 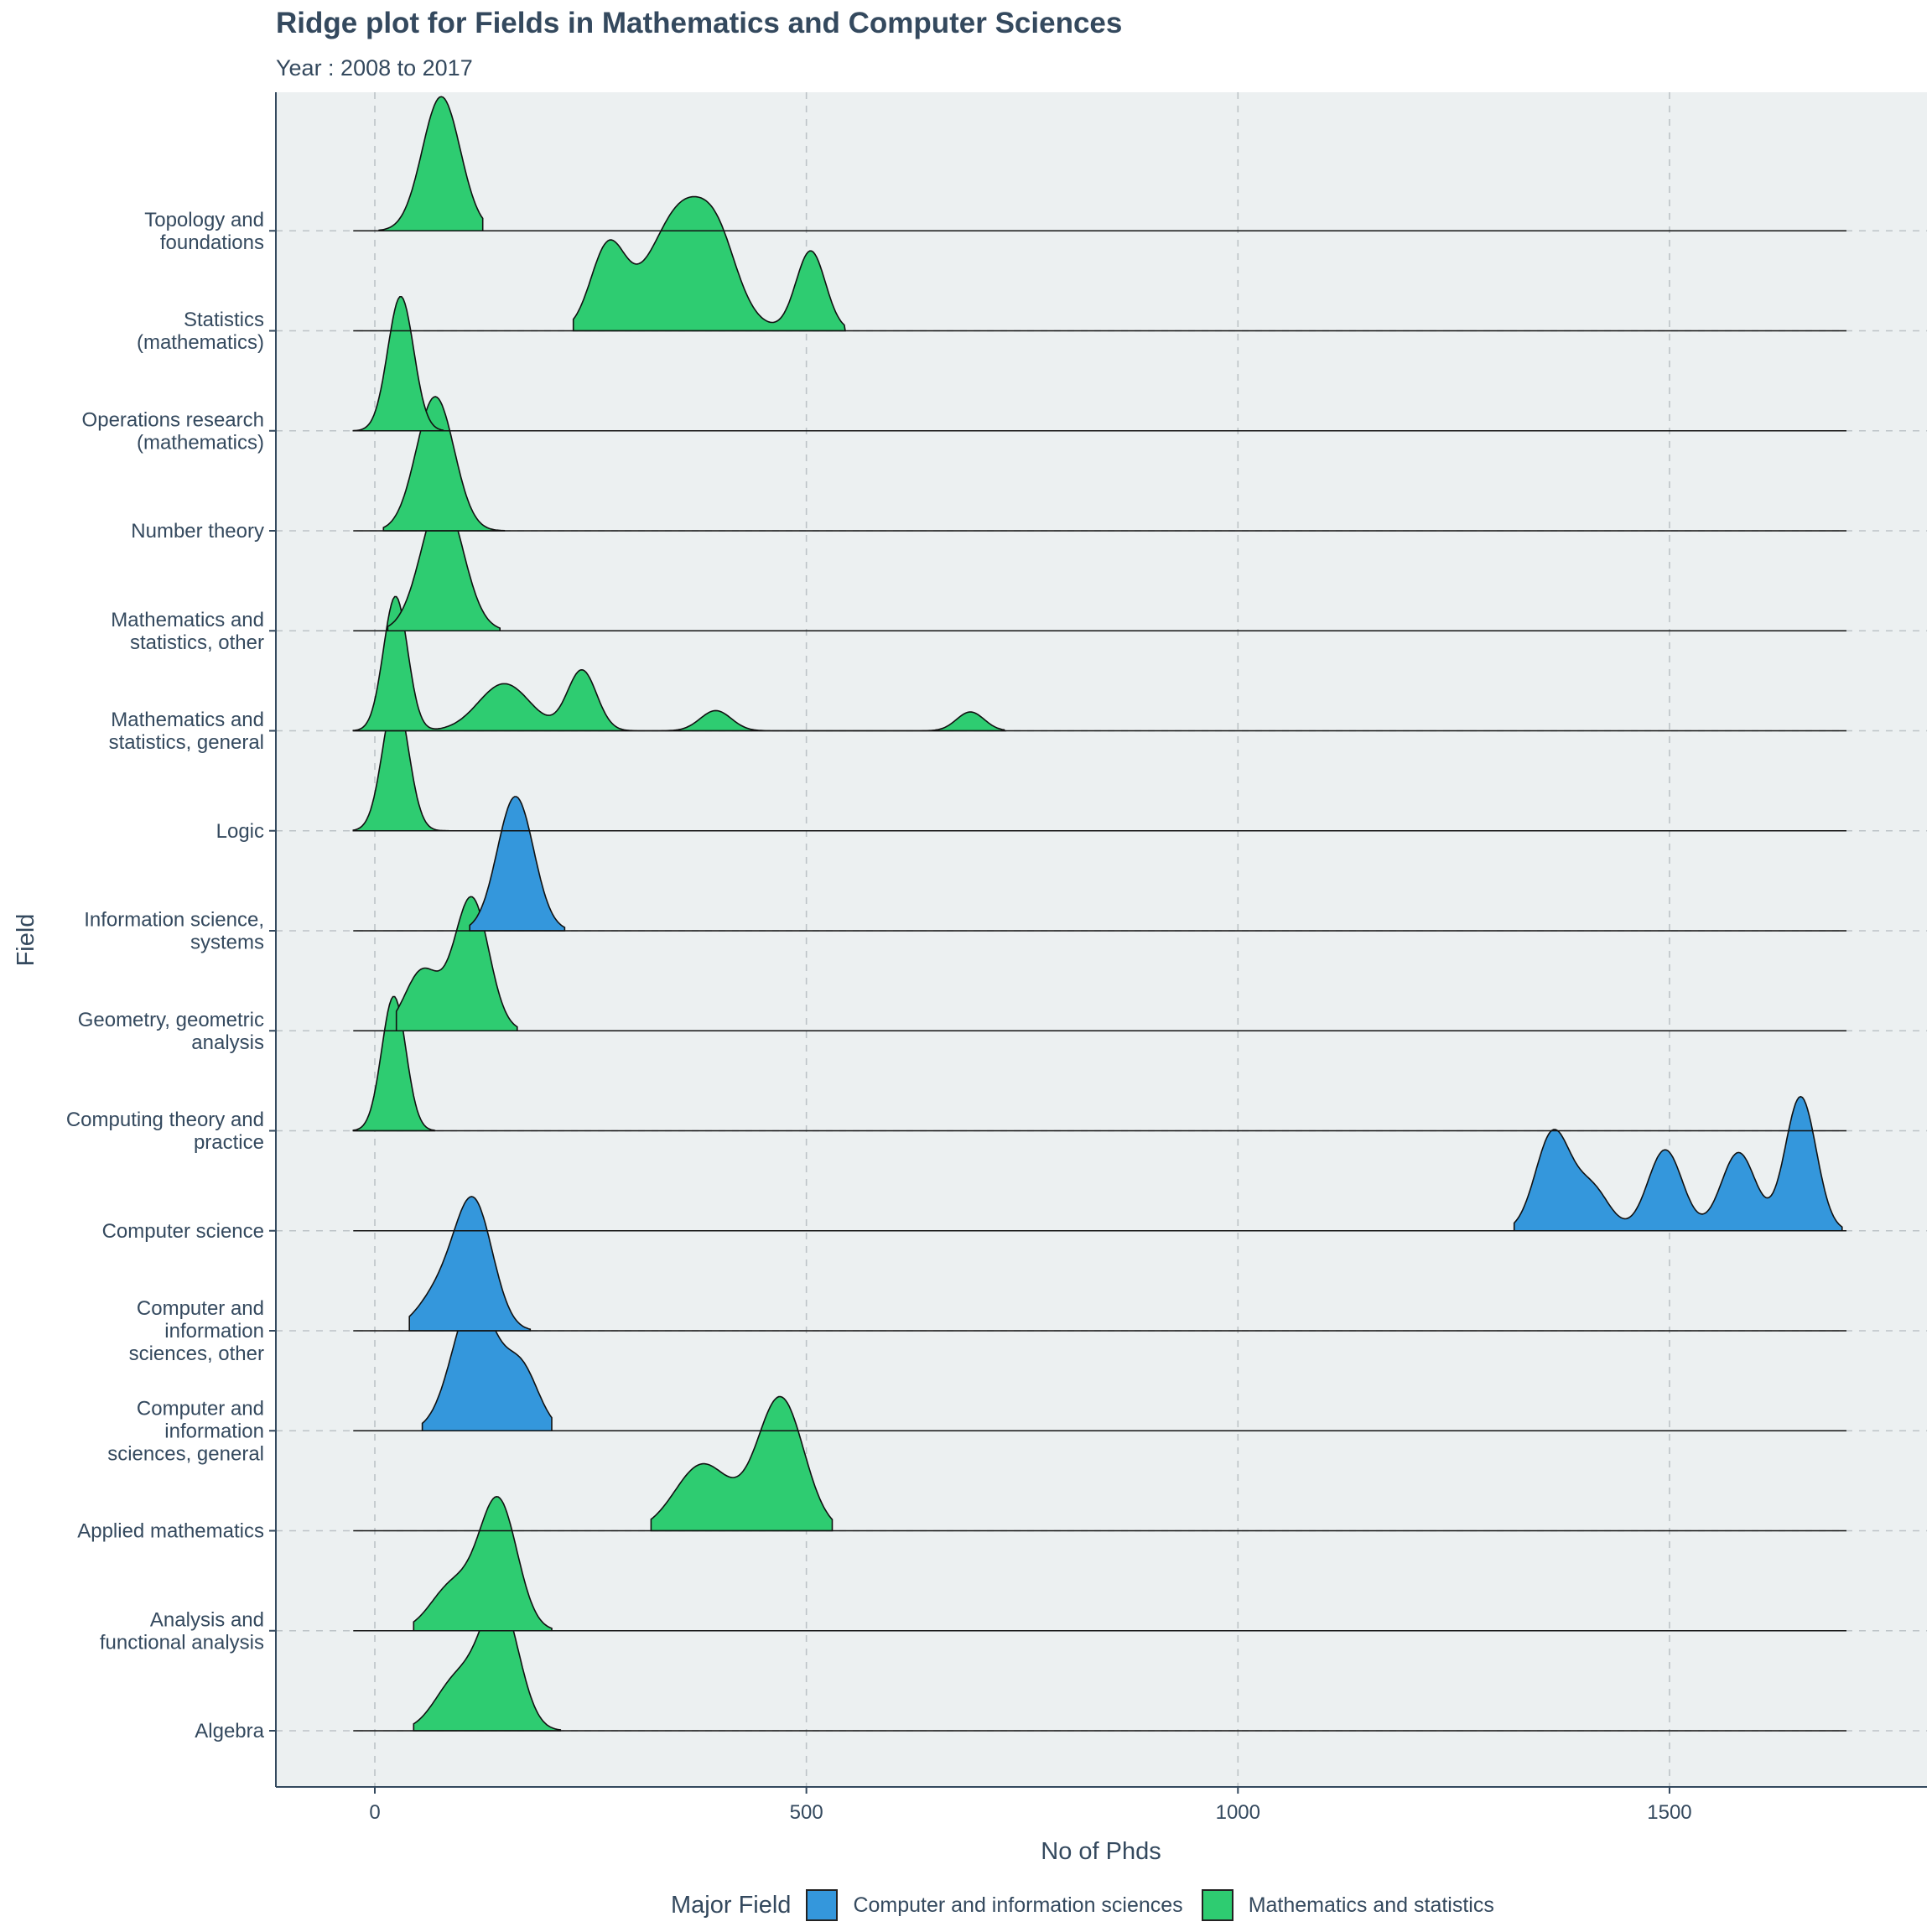 What do you see at coordinates (1099, 464) in the screenshot?
I see `ridge-number-theory` at bounding box center [1099, 464].